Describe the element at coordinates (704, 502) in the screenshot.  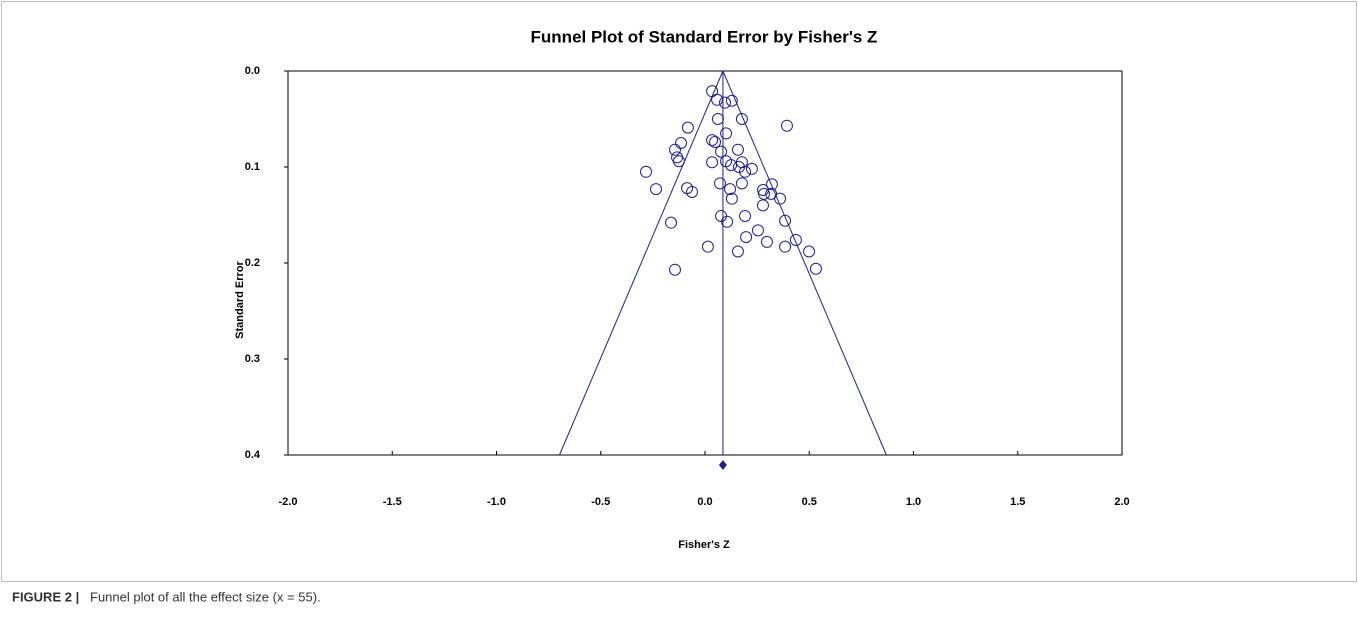
I see `x-tick-label: 0.0` at that location.